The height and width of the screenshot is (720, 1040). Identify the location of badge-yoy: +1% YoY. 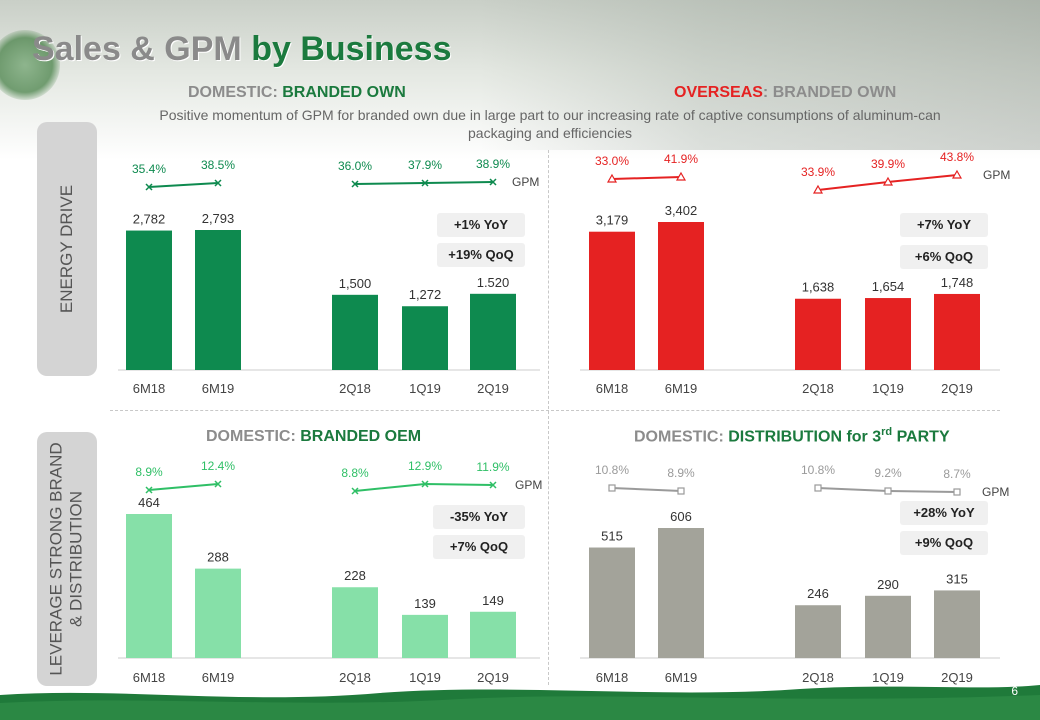
(481, 225).